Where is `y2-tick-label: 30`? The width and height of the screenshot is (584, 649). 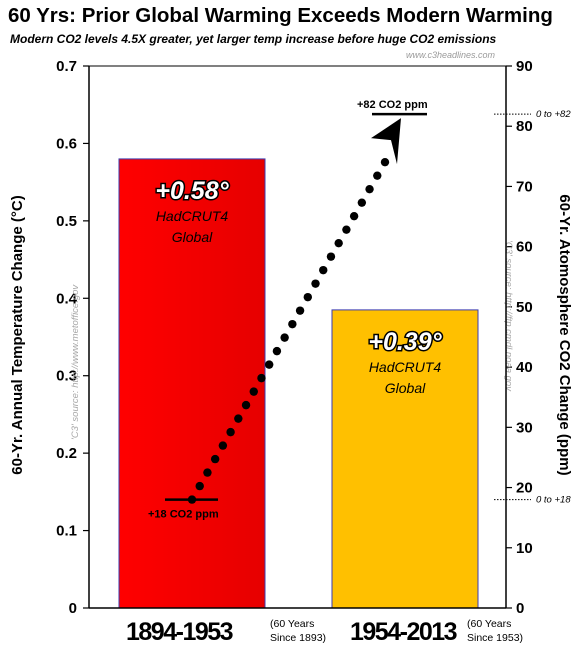
y2-tick-label: 30 is located at coordinates (524, 427).